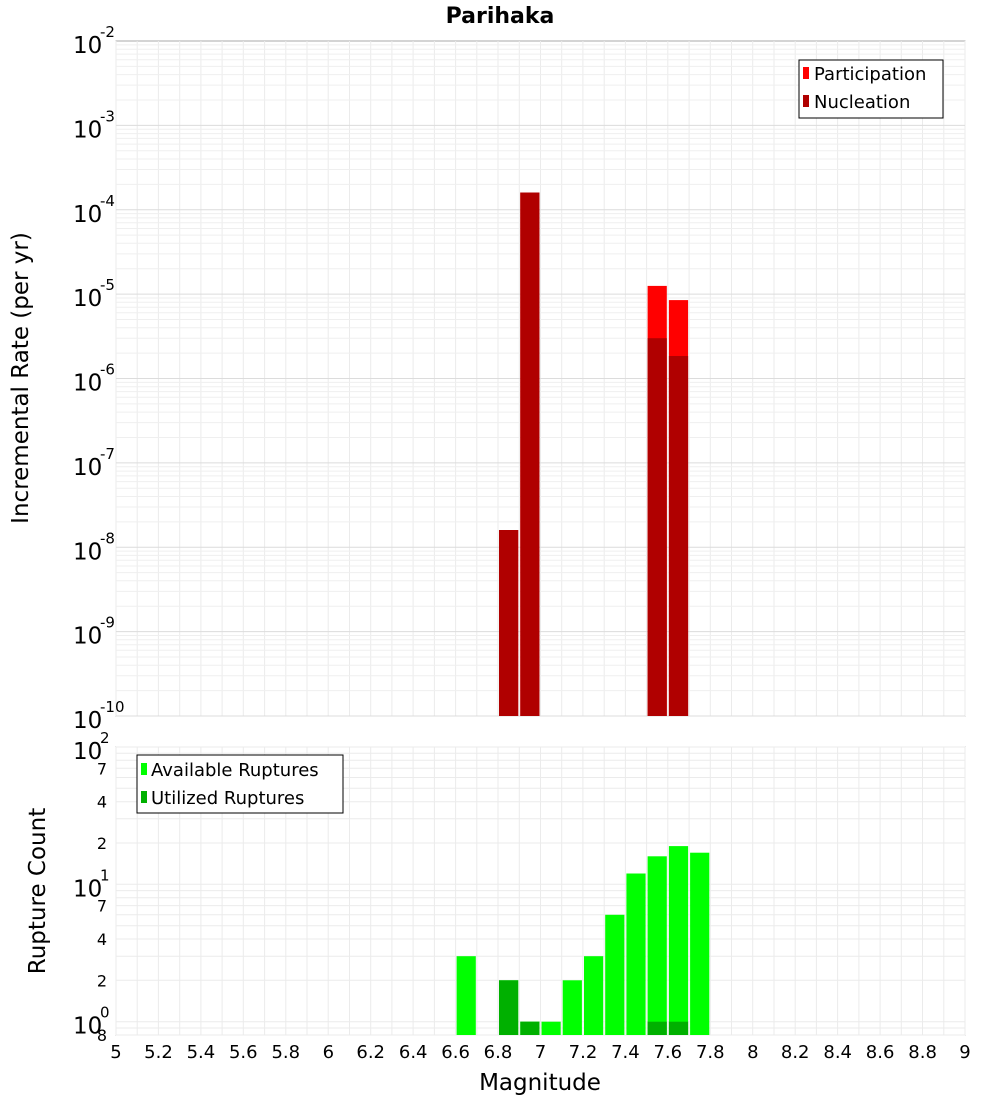 The width and height of the screenshot is (1000, 1100). I want to click on bottom-legend: Available Ruptures Utilized Ruptures, so click(240, 784).